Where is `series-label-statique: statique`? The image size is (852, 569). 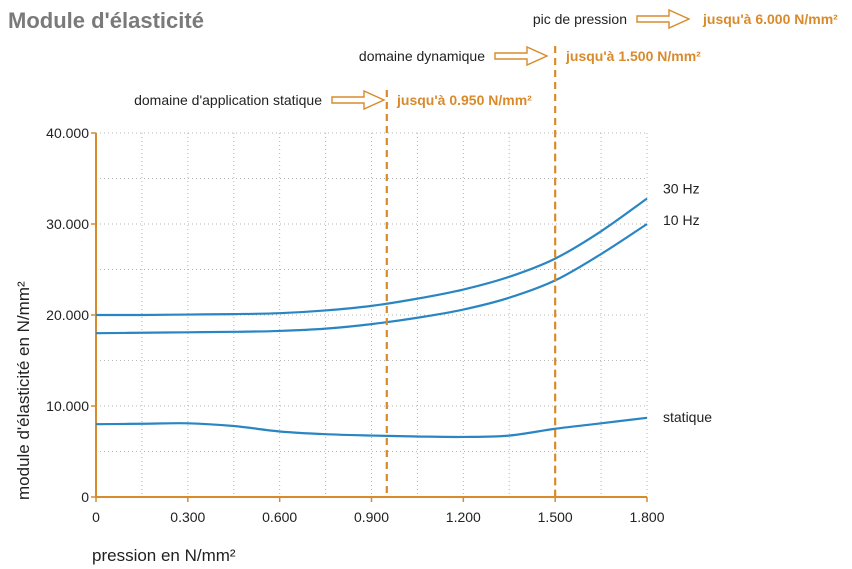 series-label-statique: statique is located at coordinates (687, 417).